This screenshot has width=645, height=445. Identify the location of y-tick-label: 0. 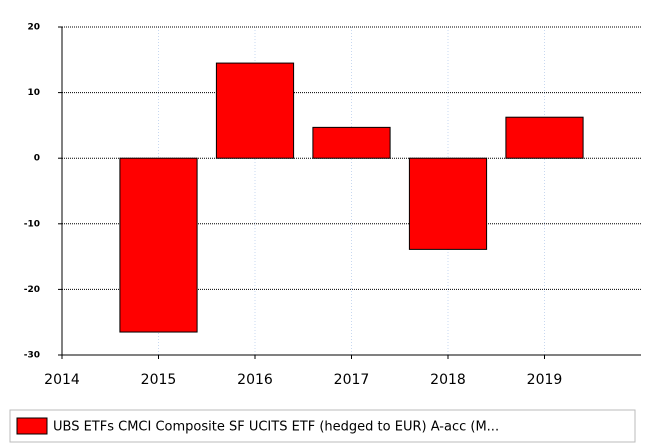
(37, 159).